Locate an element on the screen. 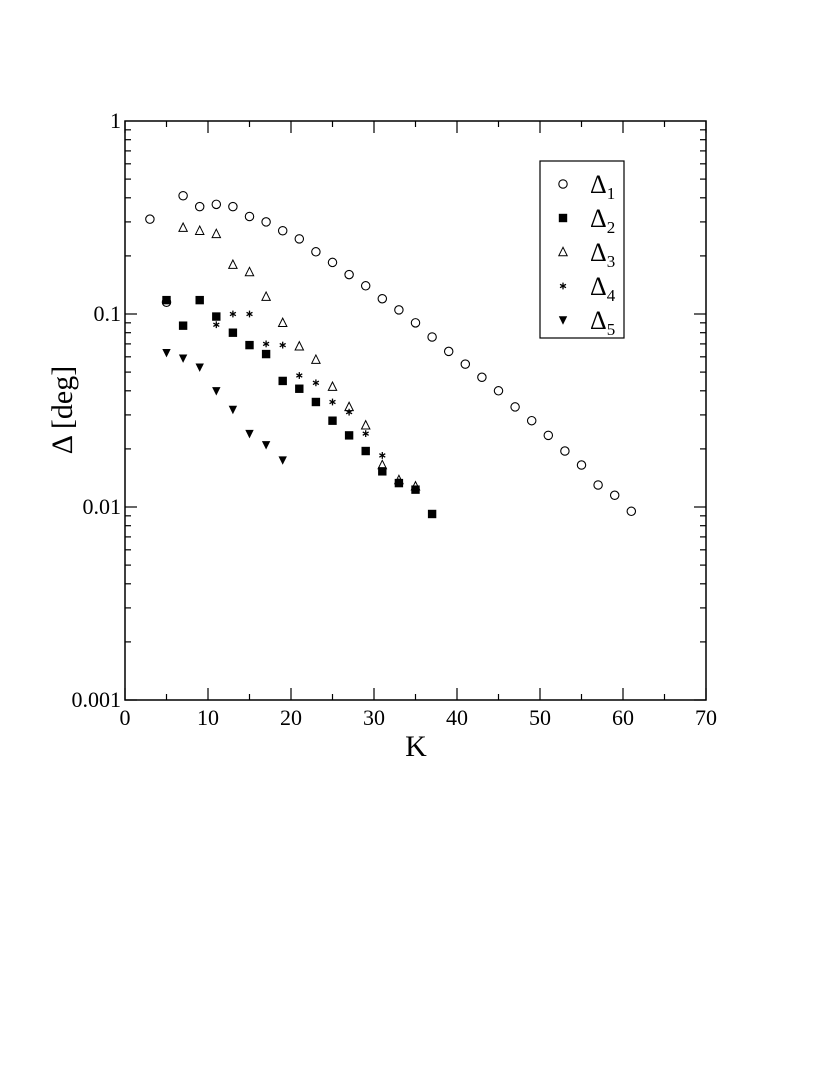 The height and width of the screenshot is (1075, 830). y-tick-label: 0.1 is located at coordinates (108, 313).